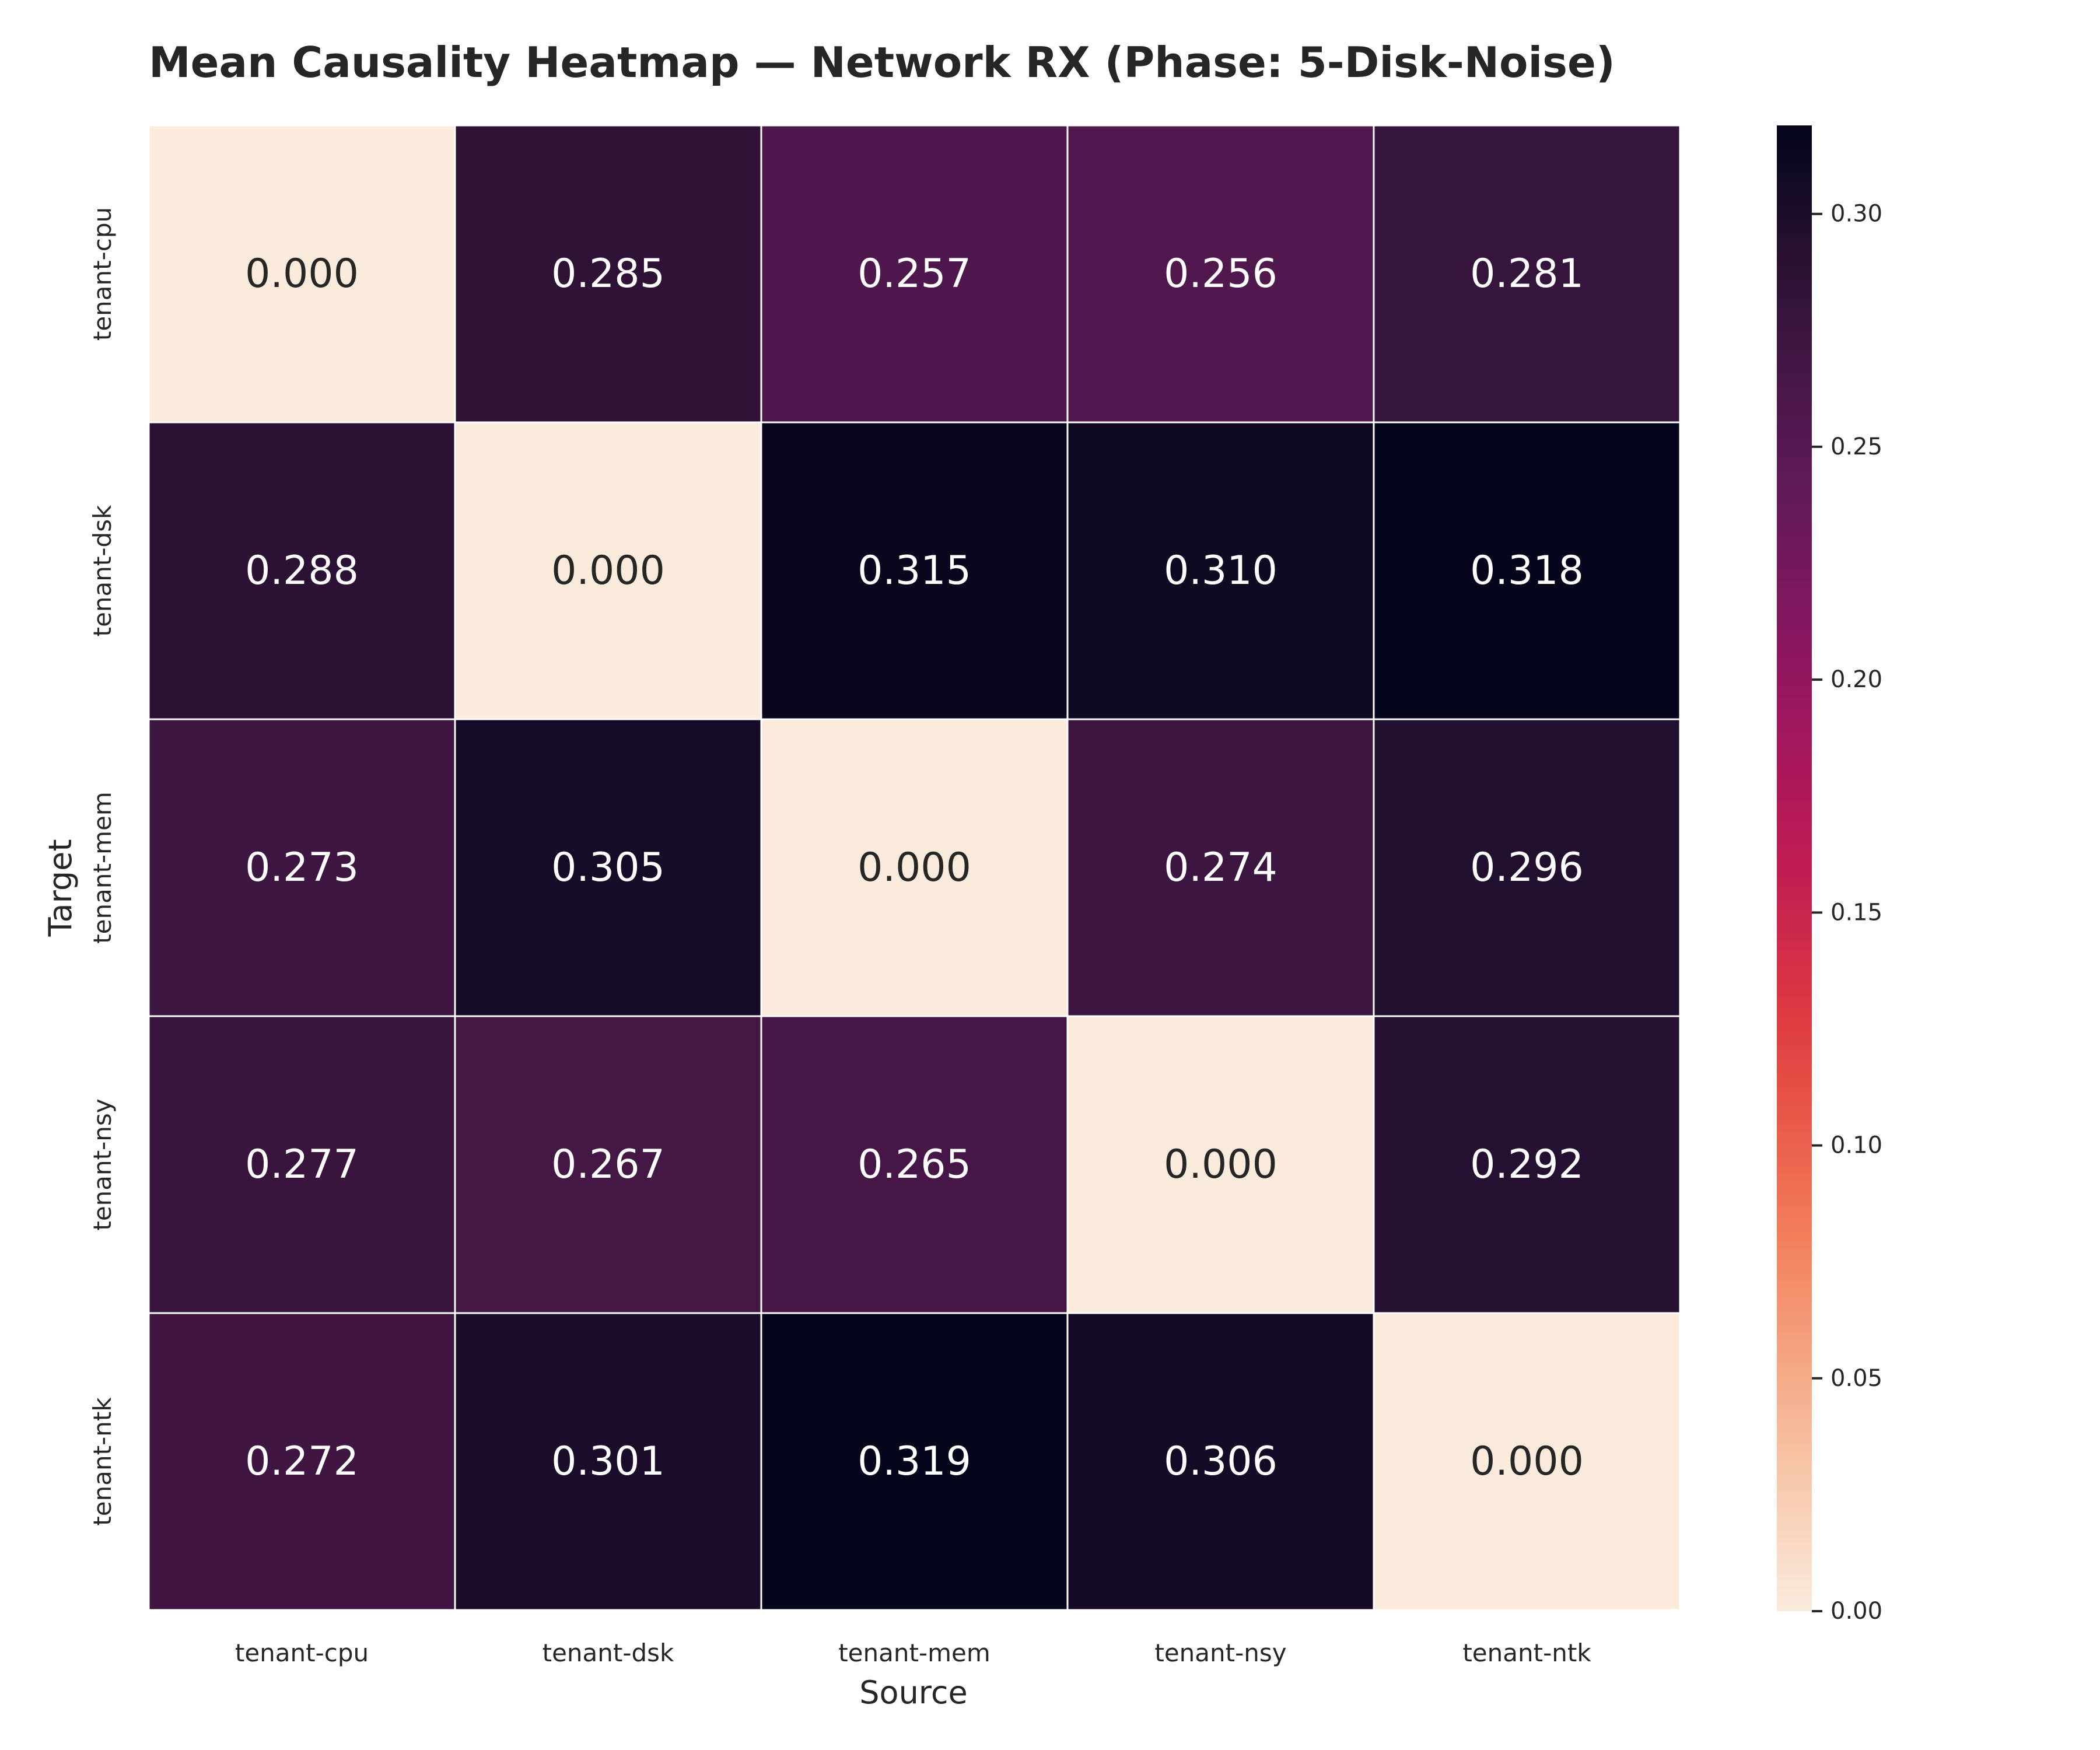 This screenshot has height=1750, width=2100. What do you see at coordinates (1856, 214) in the screenshot?
I see `colorbar-tick-label: 0.30` at bounding box center [1856, 214].